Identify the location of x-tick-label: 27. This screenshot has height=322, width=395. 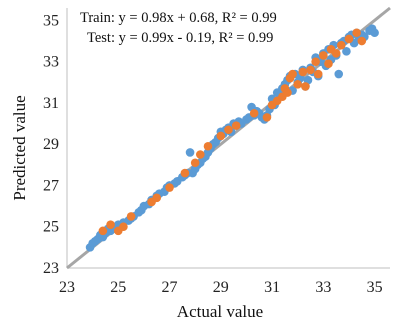
(170, 287).